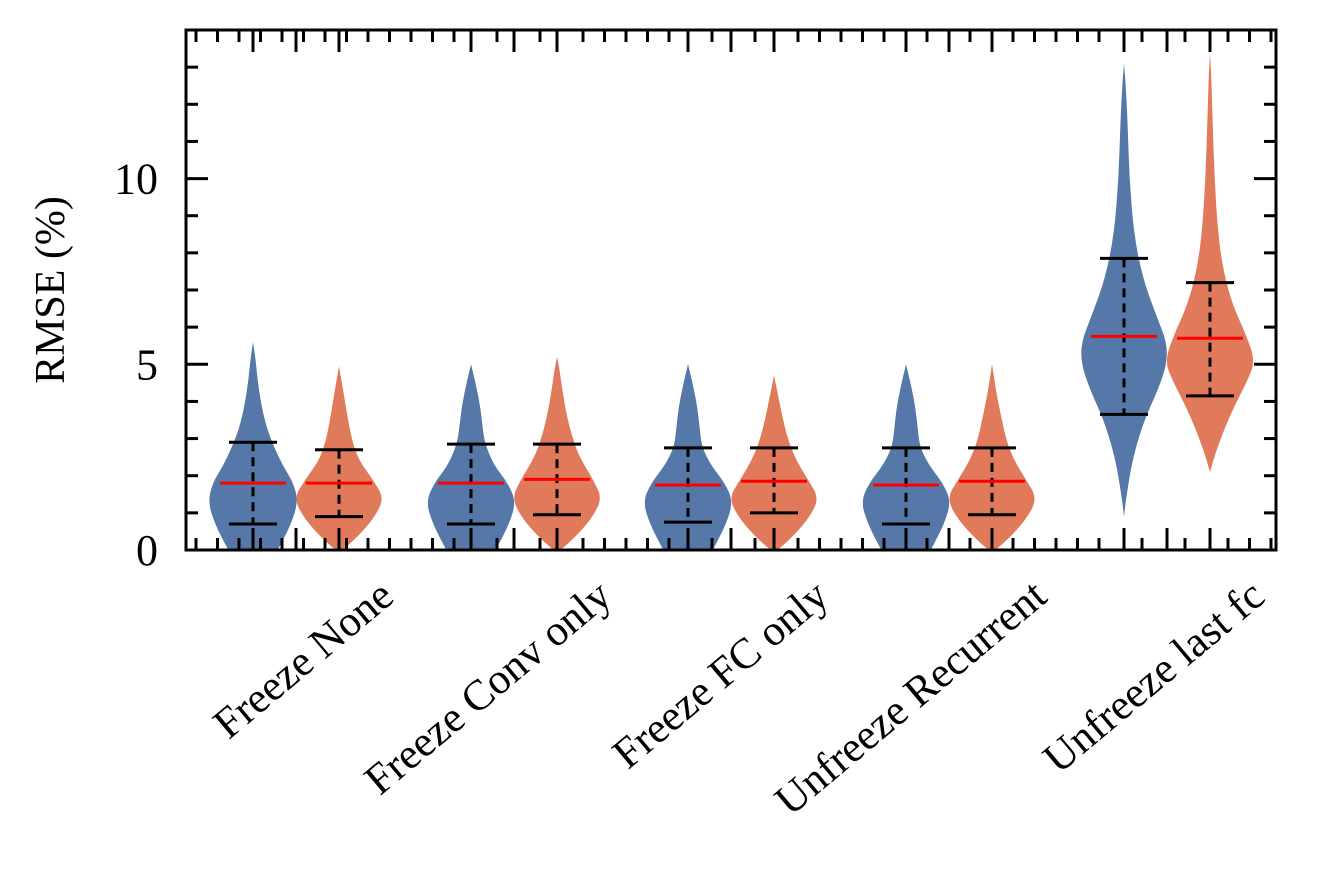 The image size is (1331, 896). Describe the element at coordinates (136, 179) in the screenshot. I see `y-tick-label: 10` at that location.